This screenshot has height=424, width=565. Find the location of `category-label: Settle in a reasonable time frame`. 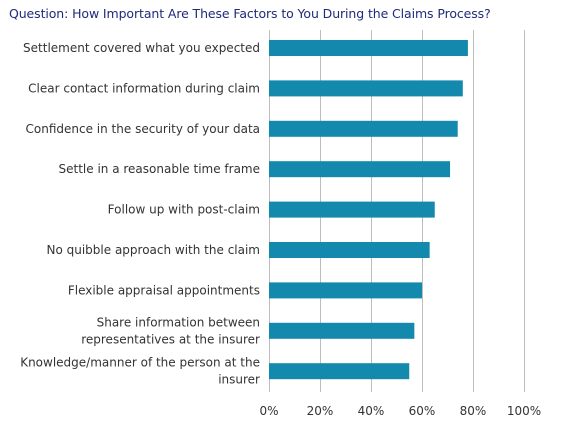

category-label: Settle in a reasonable time frame is located at coordinates (159, 169).